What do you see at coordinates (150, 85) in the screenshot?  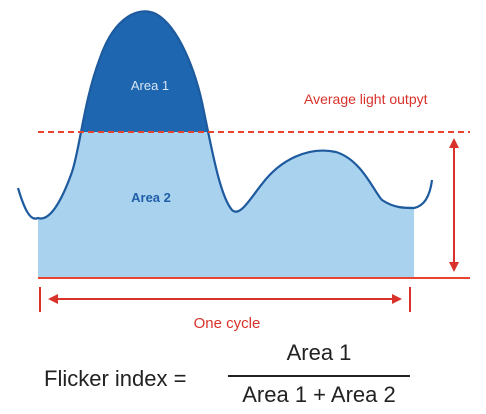 I see `area1-label: Area 1` at bounding box center [150, 85].